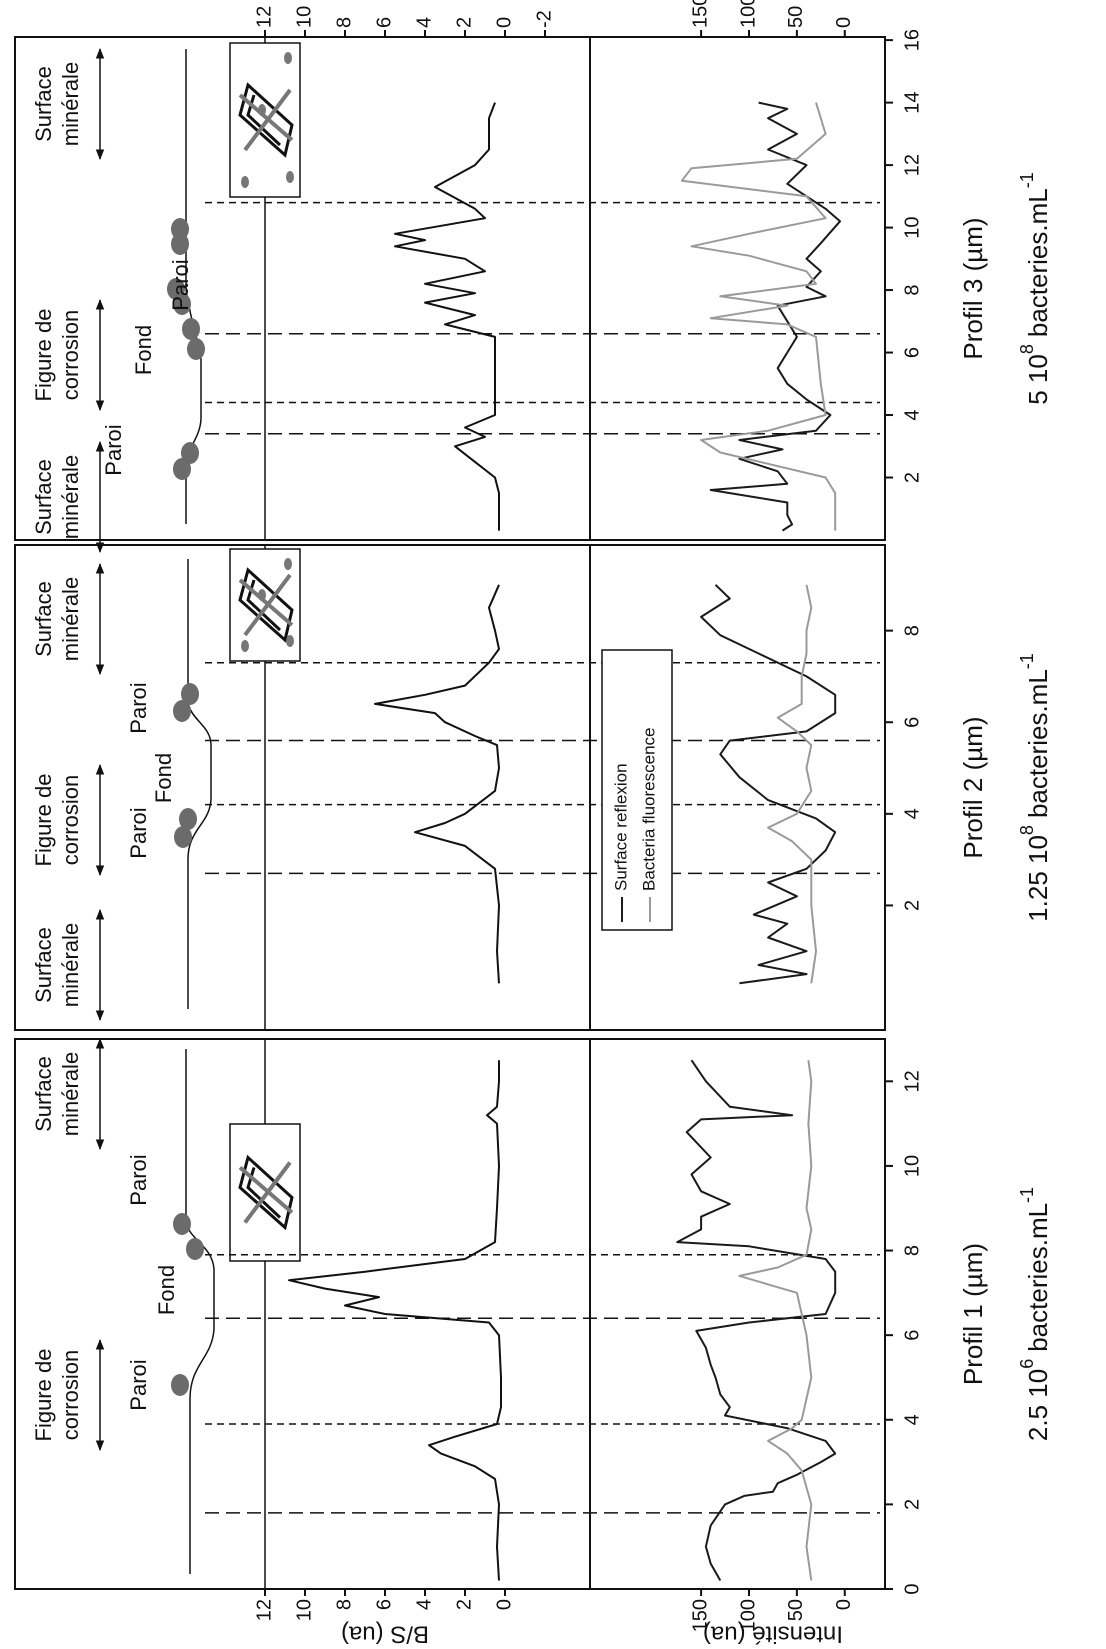 The width and height of the screenshot is (1106, 1649). Describe the element at coordinates (1038, 1405) in the screenshot. I see `subtitle-part: 2.5 10` at that location.